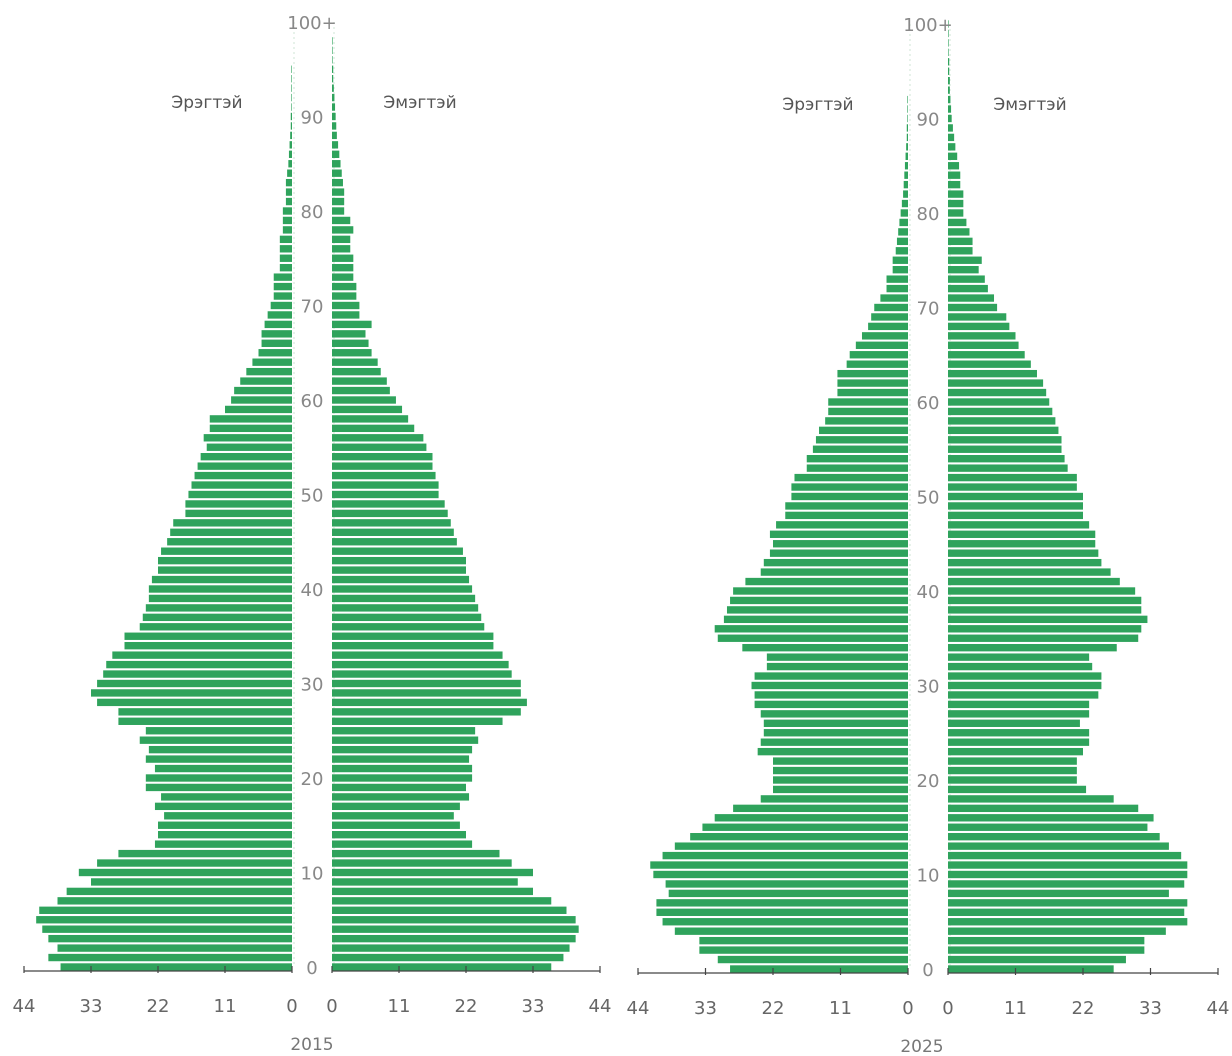  I want to click on x-tick-label-female: 22, so click(466, 1006).